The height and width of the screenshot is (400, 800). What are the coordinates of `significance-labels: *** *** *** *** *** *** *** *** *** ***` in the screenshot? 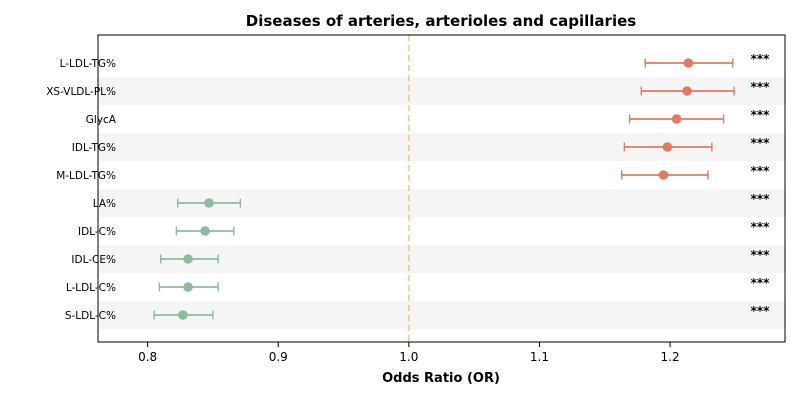 It's located at (761, 185).